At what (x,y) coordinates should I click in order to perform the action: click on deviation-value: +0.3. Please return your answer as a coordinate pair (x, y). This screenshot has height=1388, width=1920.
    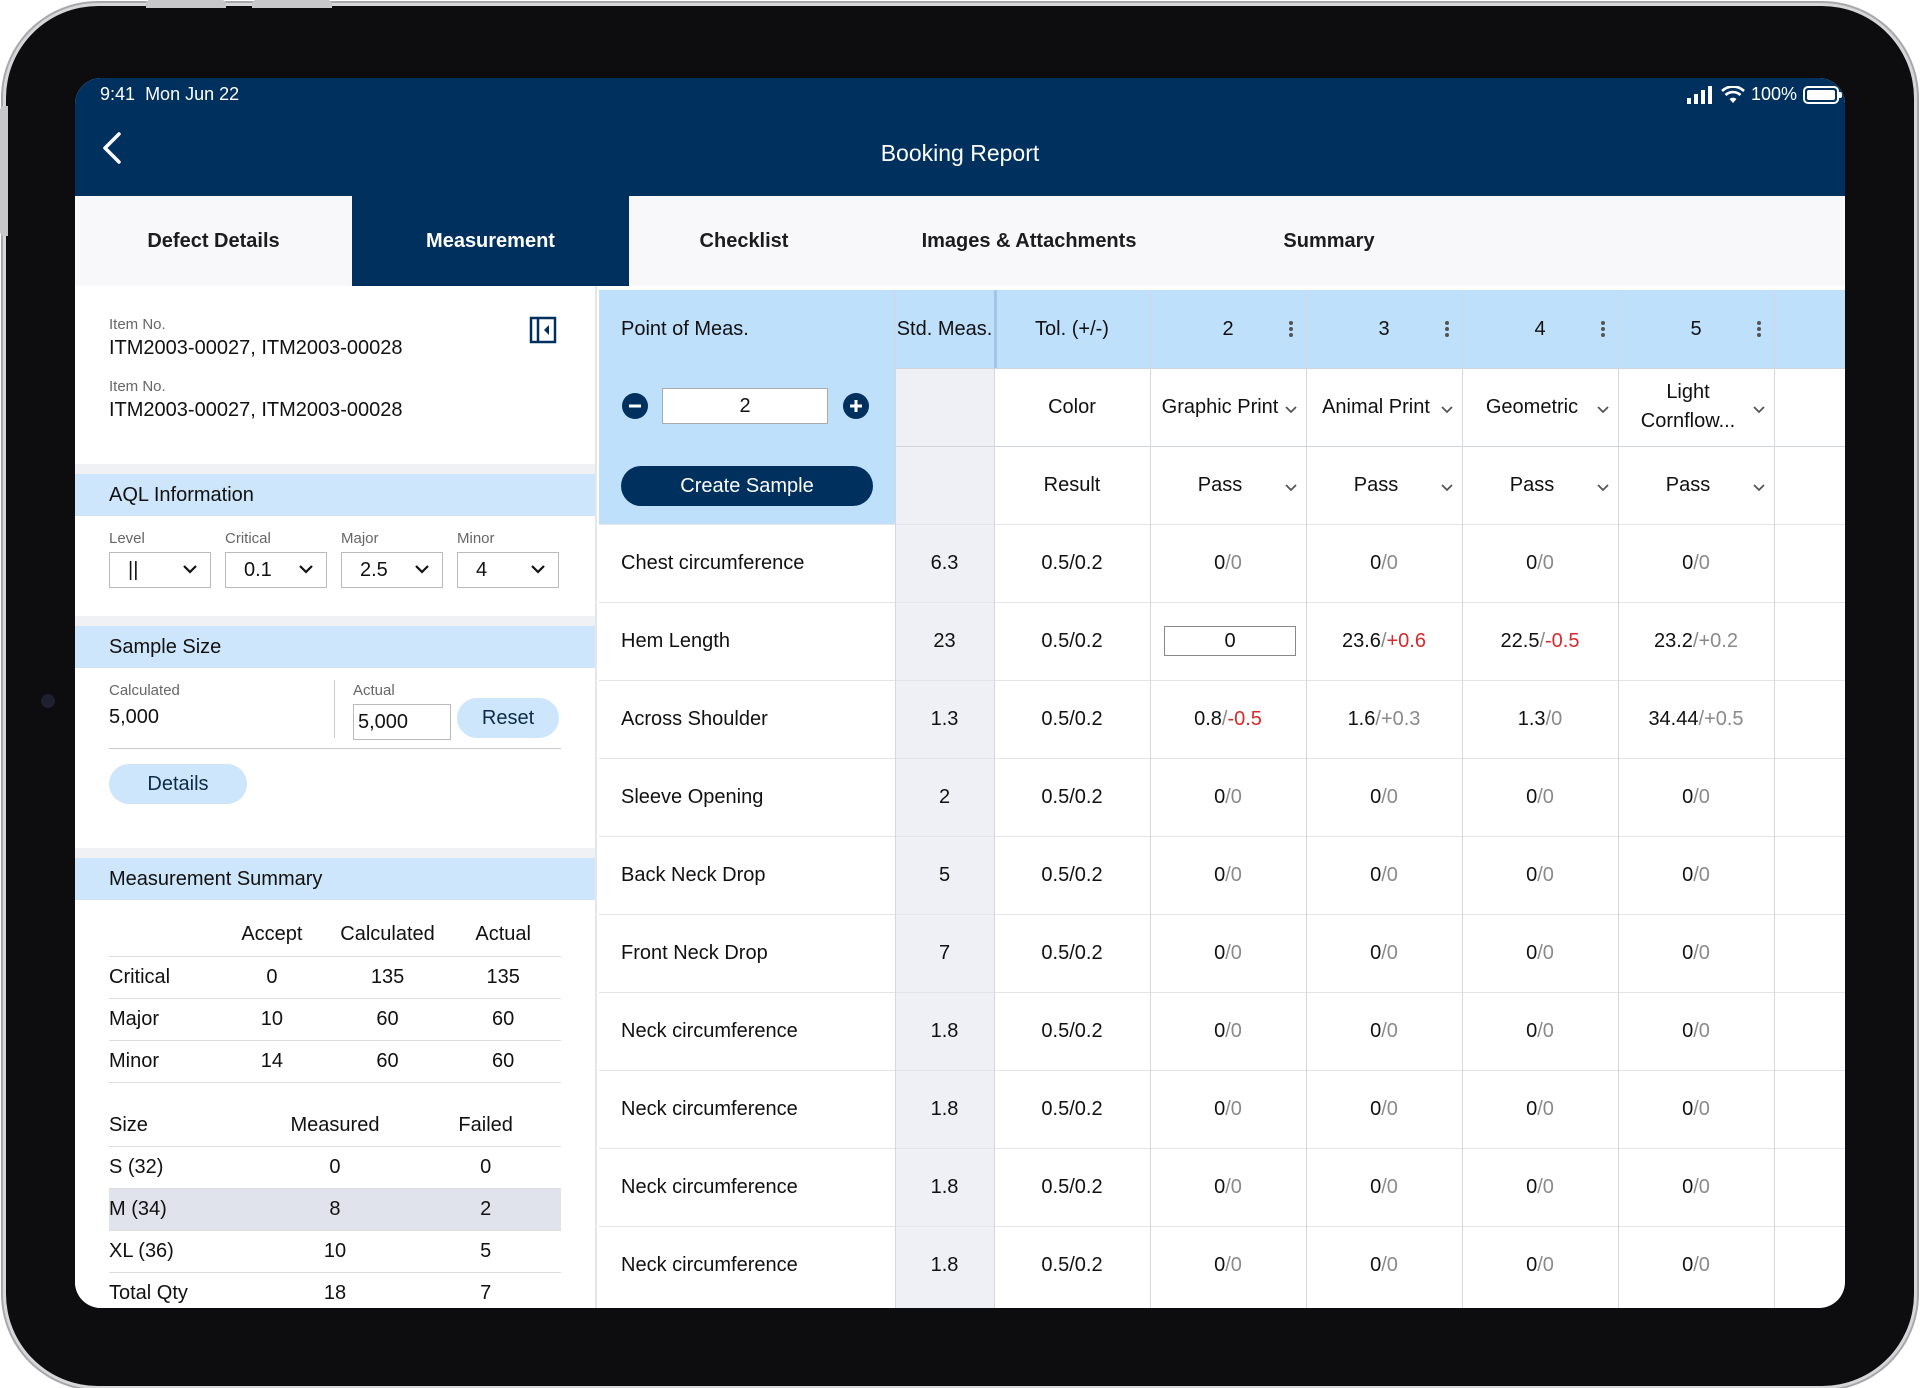
    Looking at the image, I should click on (1400, 718).